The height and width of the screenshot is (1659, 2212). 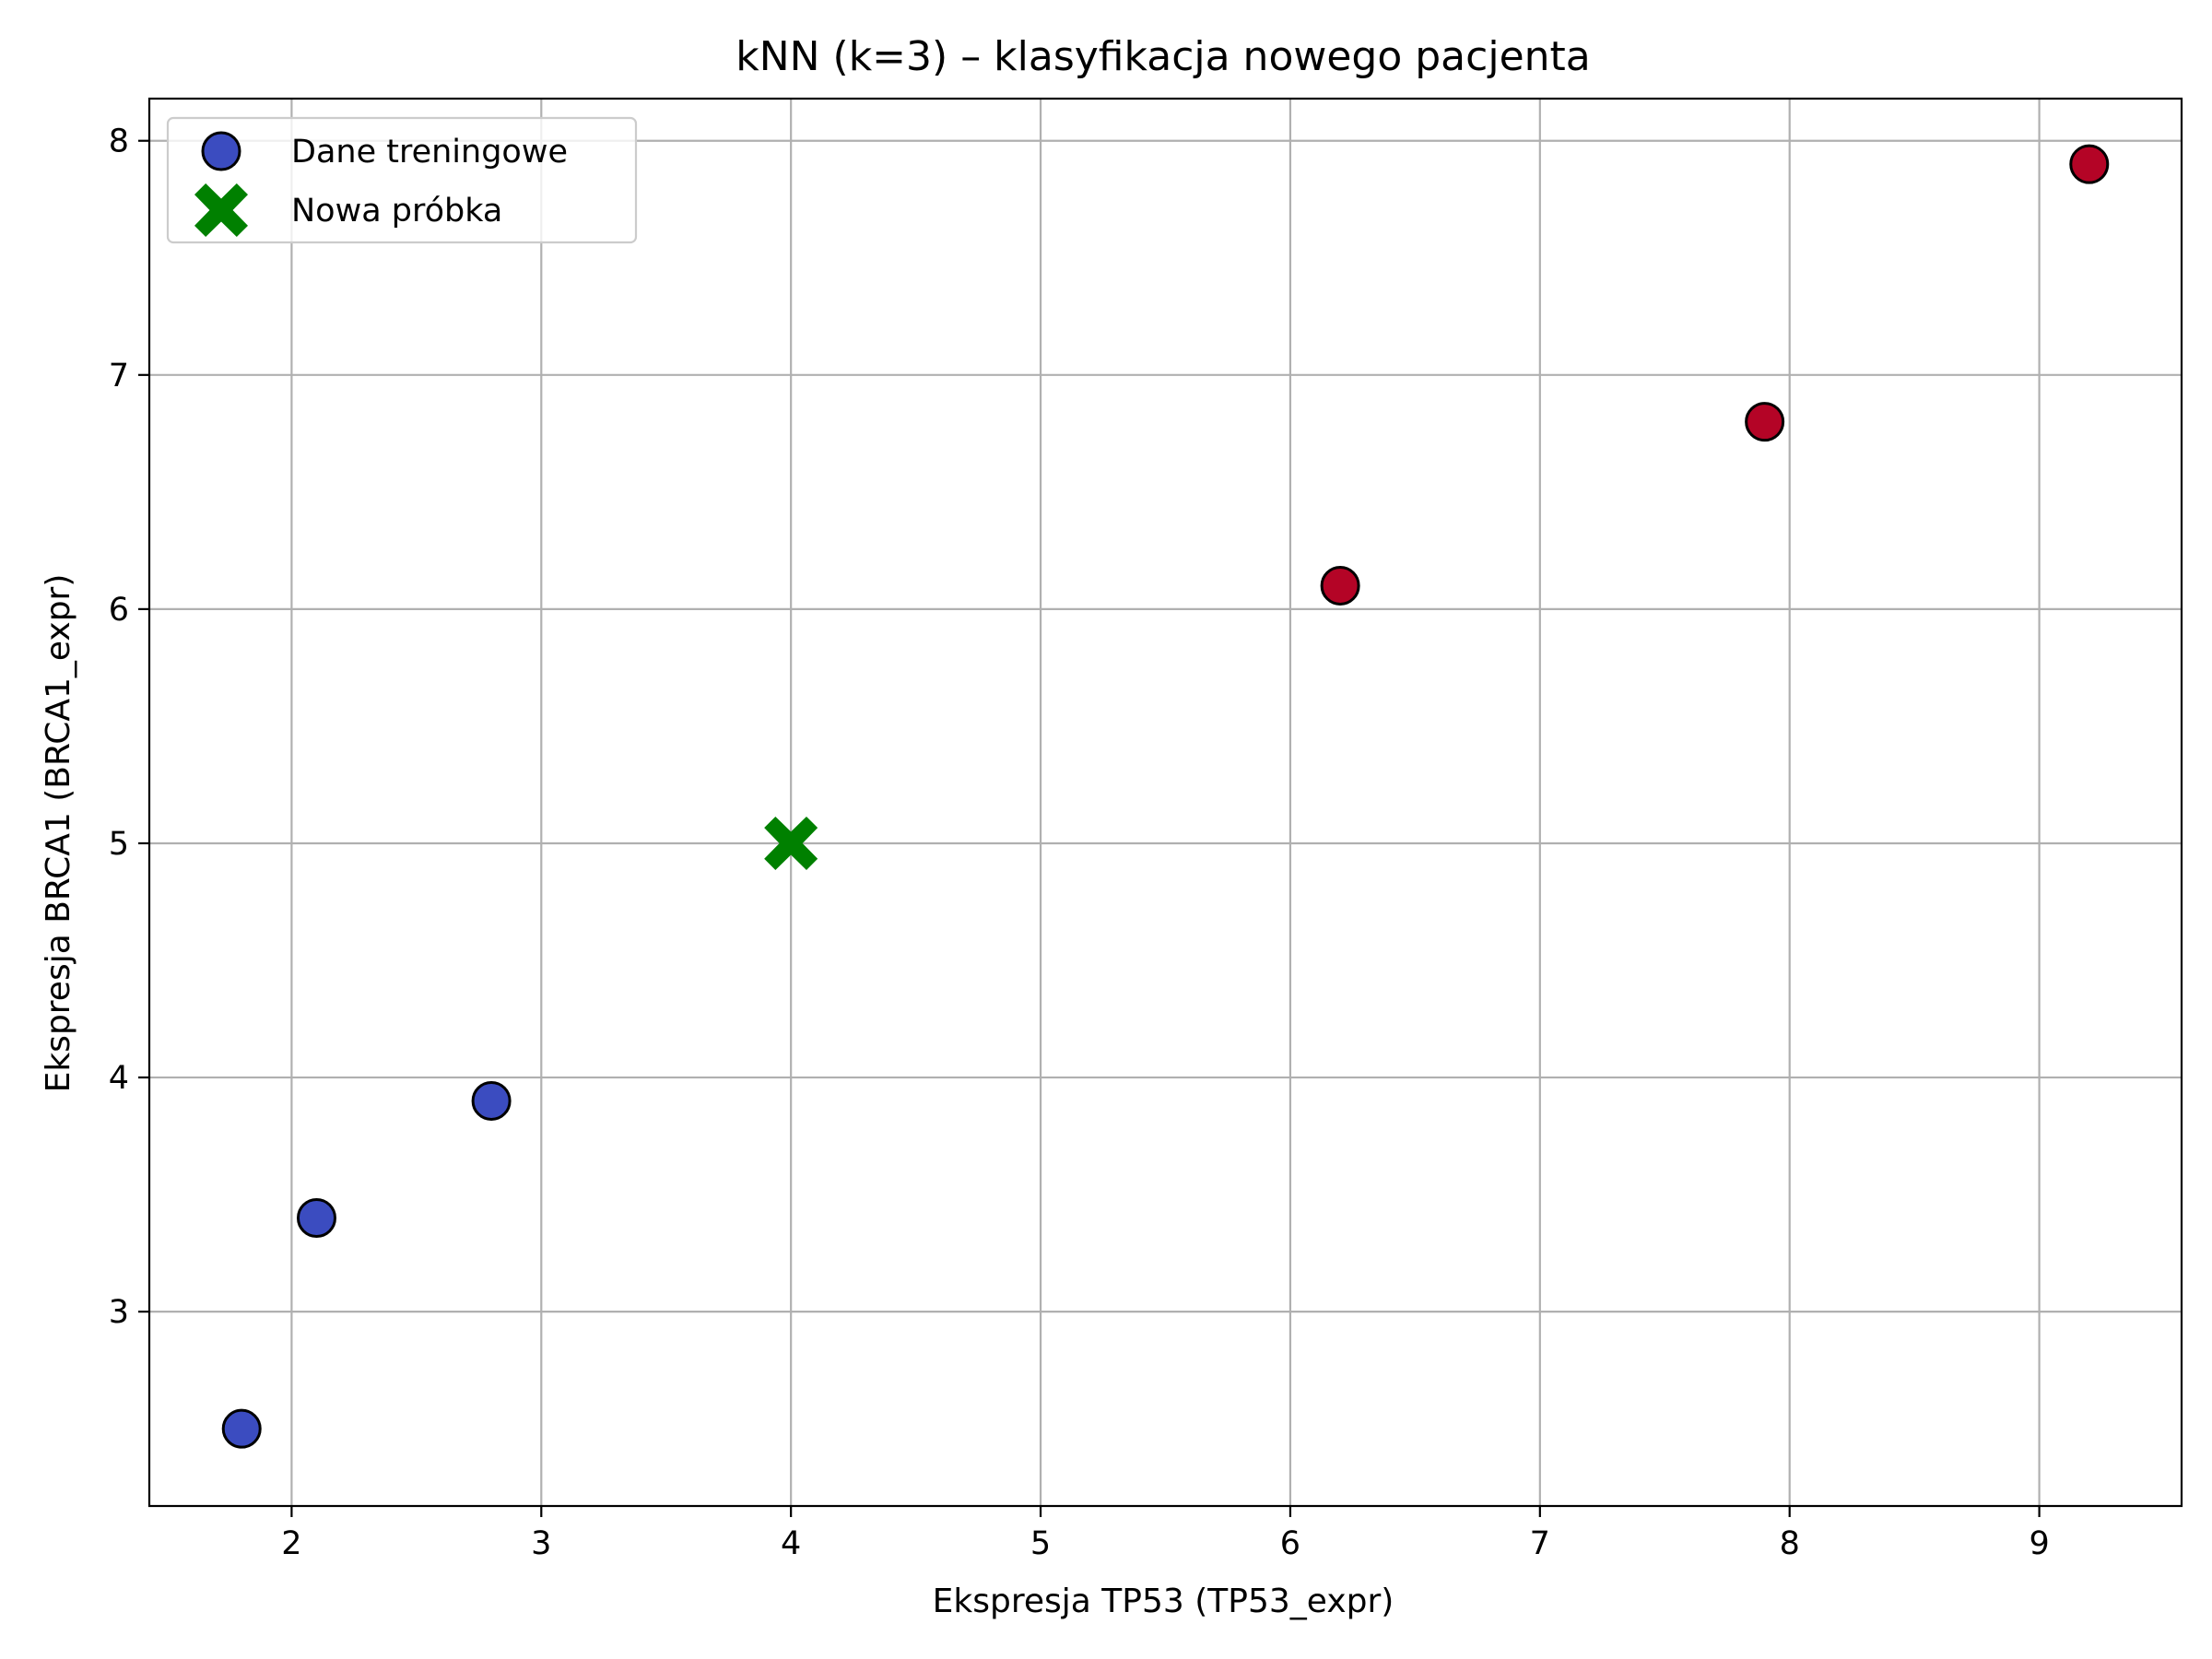 I want to click on legend-box, so click(x=402, y=180).